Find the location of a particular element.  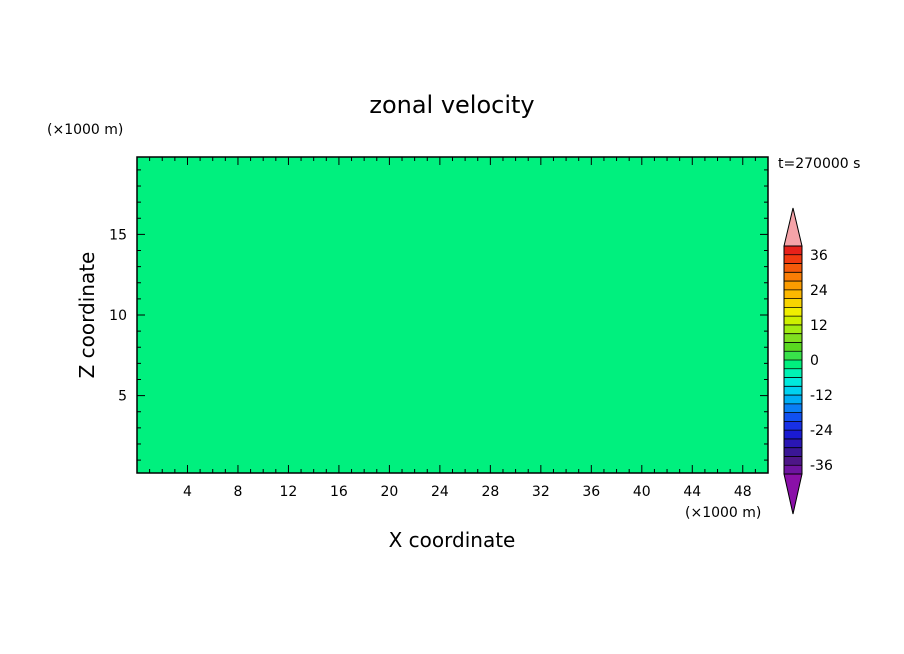

colorbar-tick-label: -12 is located at coordinates (821, 396).